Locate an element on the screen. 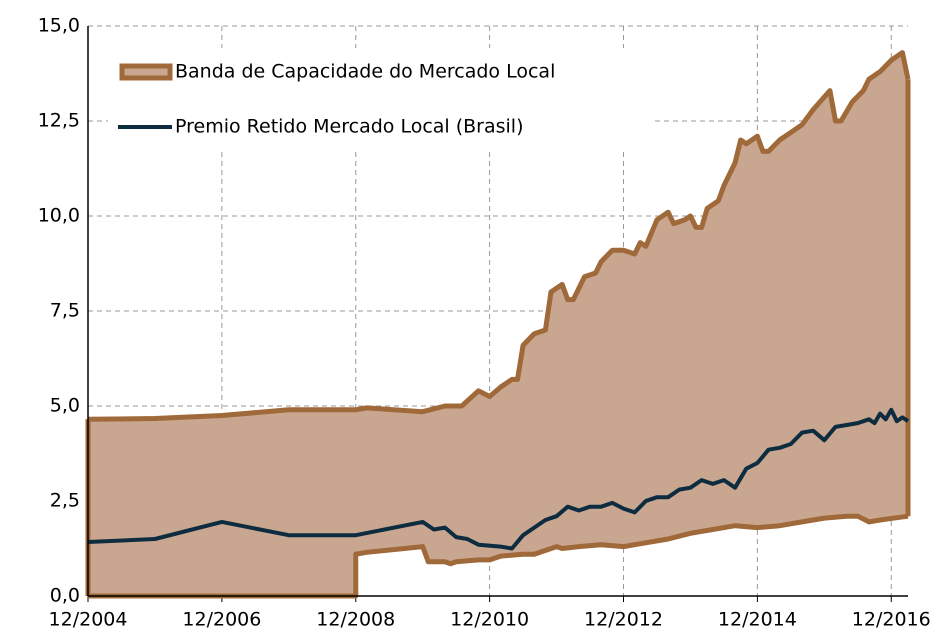 The width and height of the screenshot is (945, 644). legend-label: Banda de Capacidade do Mercado Local is located at coordinates (365, 72).